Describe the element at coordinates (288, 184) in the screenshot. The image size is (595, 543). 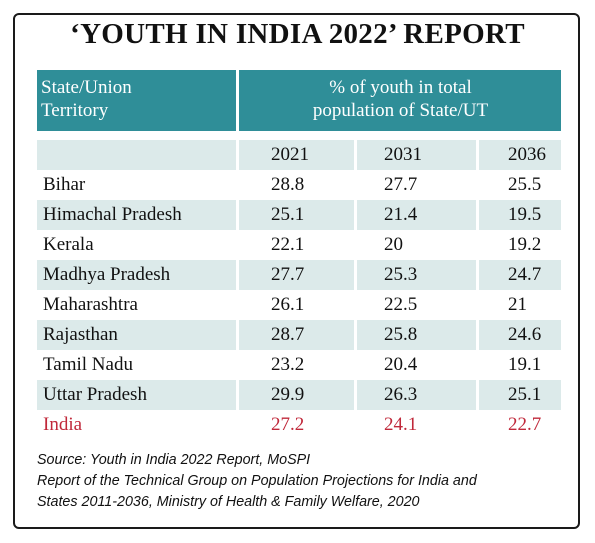
I see `value-2021: 28.8` at that location.